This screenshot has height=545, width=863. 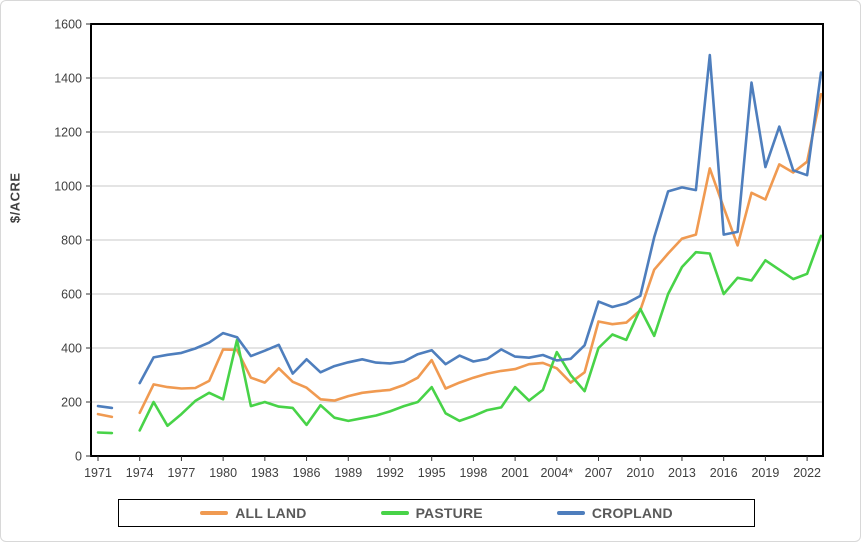 I want to click on legend-item-all-land: ALL LAND, so click(x=253, y=513).